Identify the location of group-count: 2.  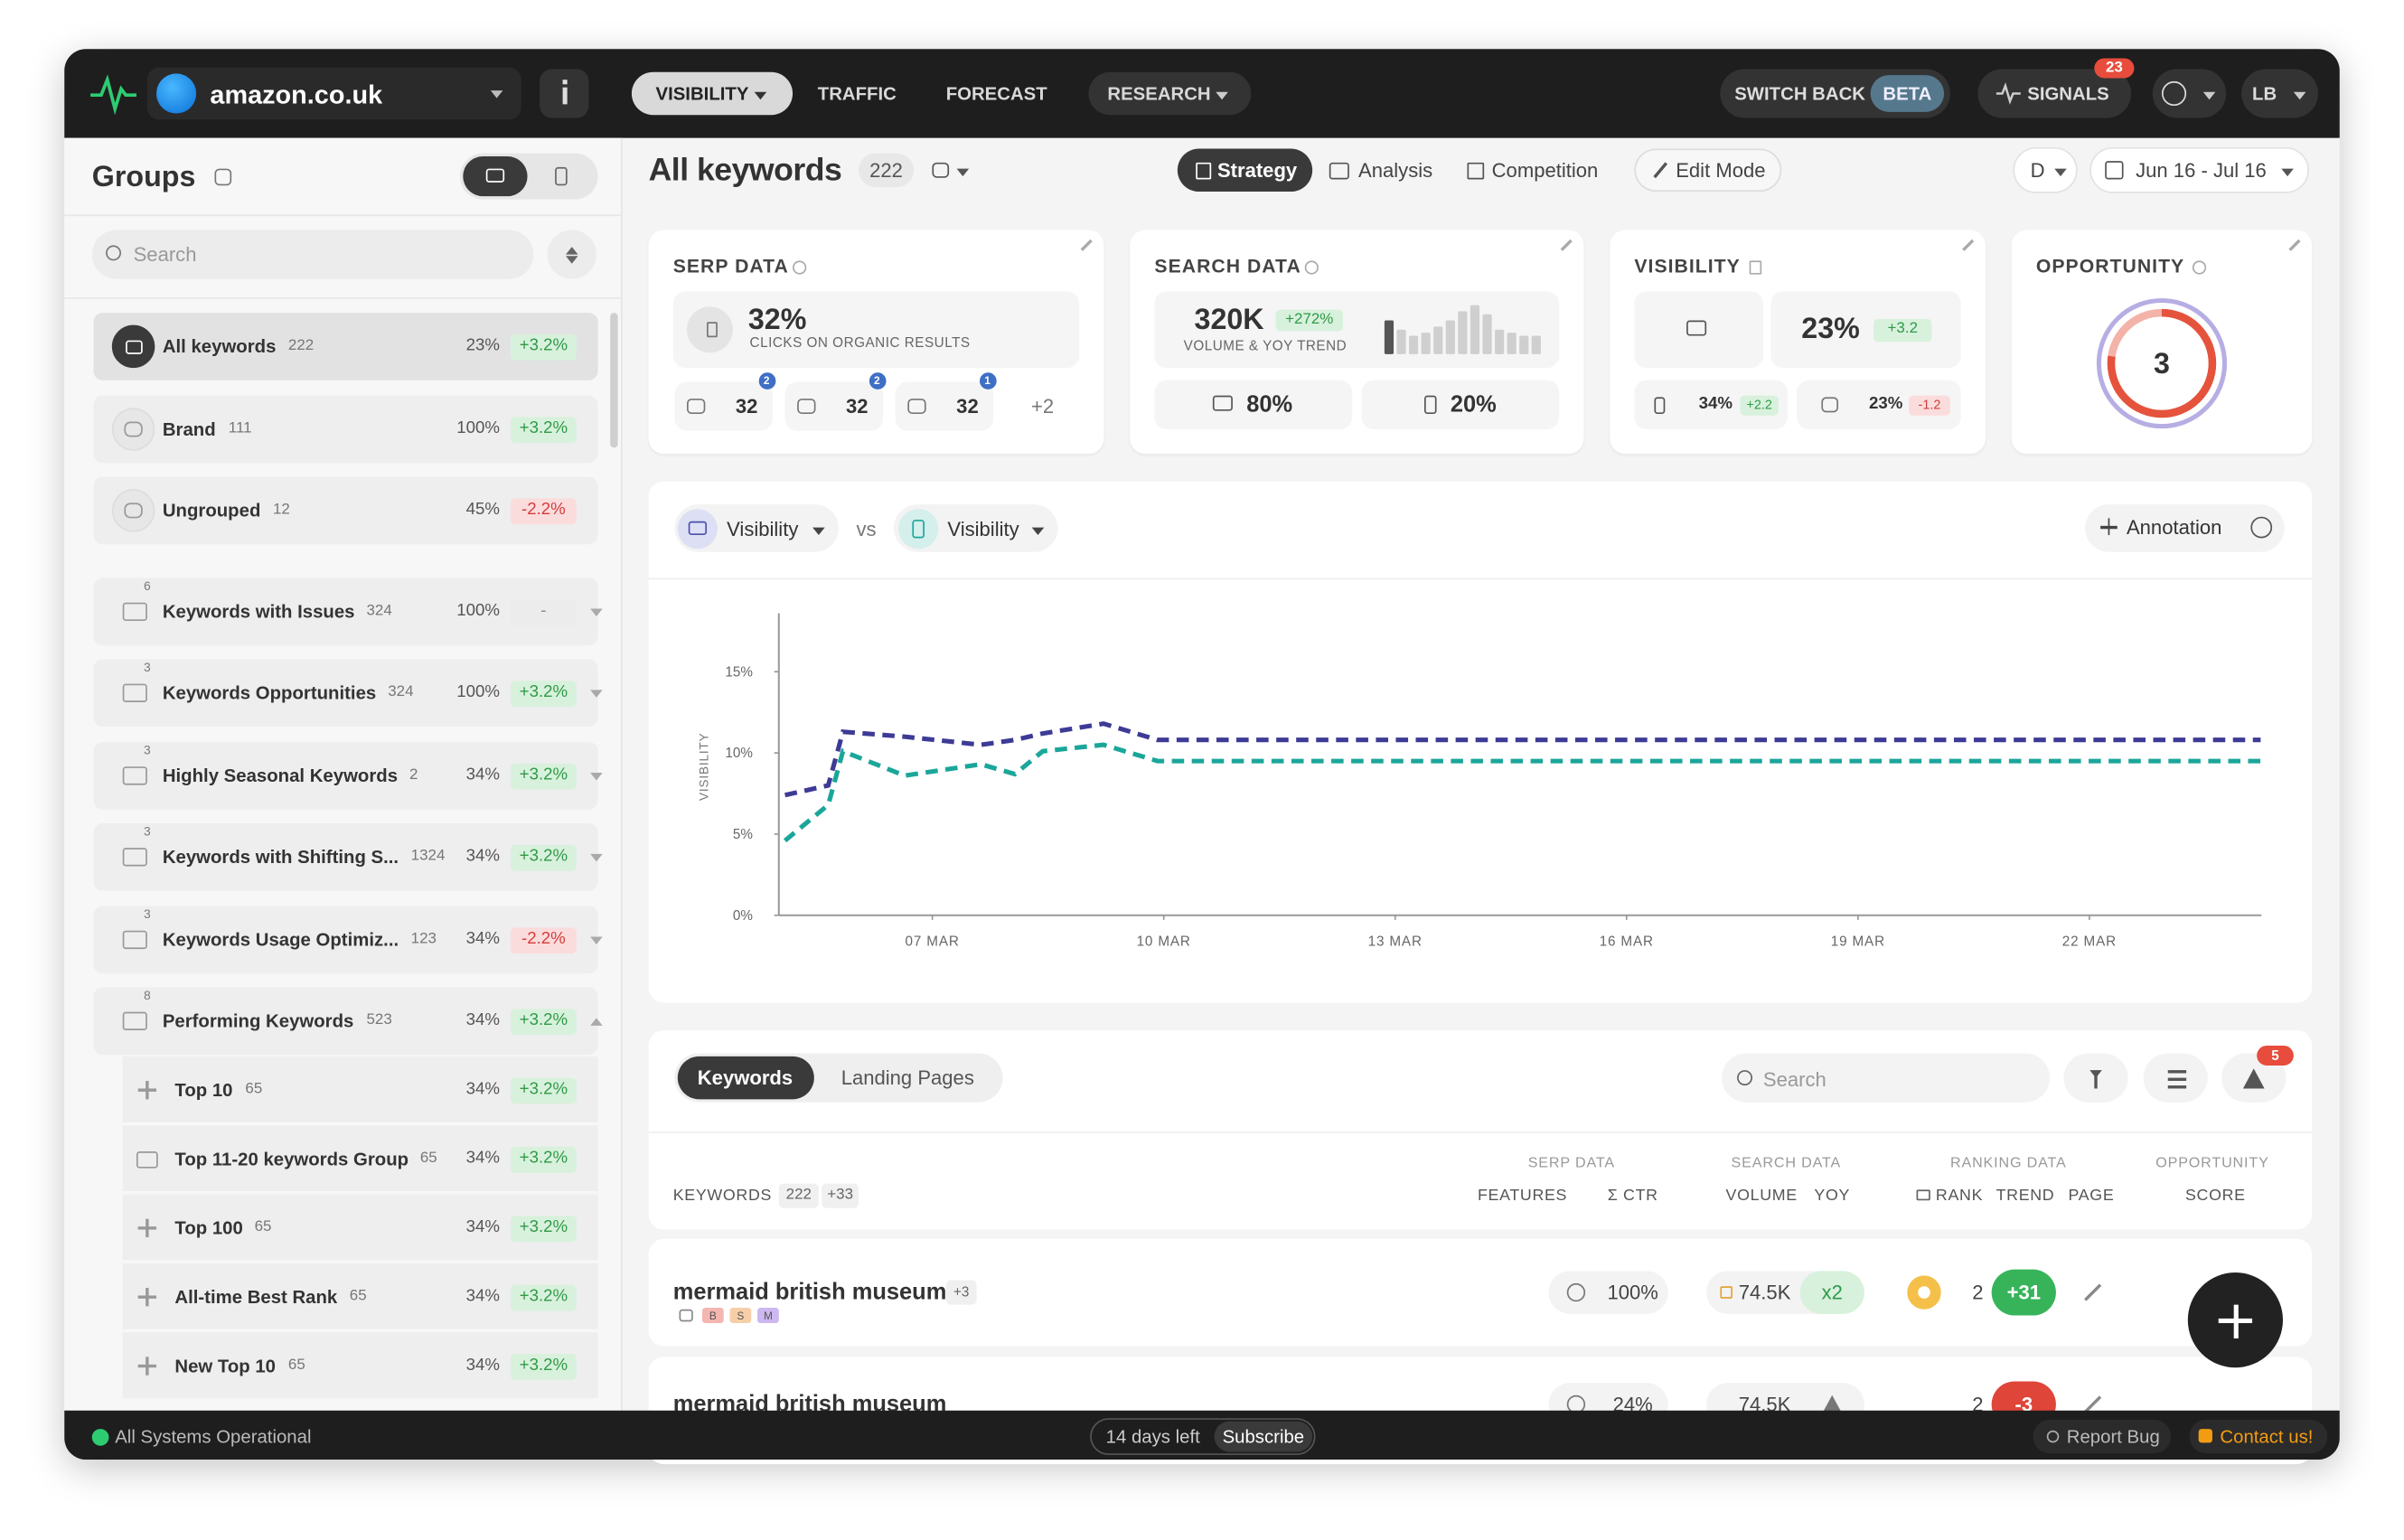
(413, 775).